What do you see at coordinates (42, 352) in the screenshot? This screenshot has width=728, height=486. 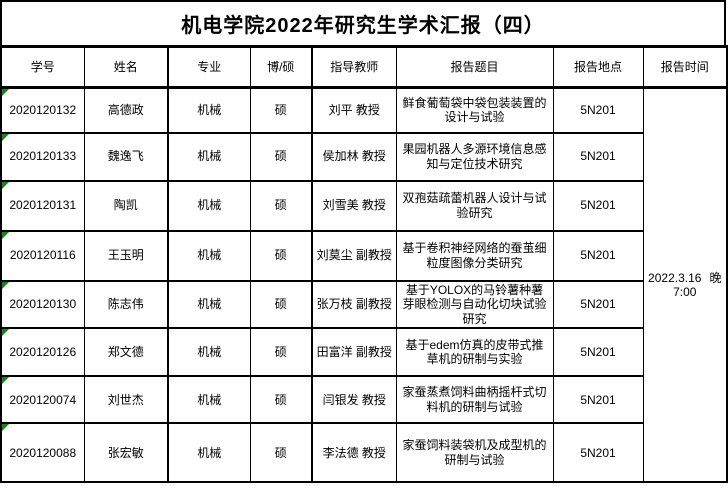 I see `cell-student-id: 2020120126` at bounding box center [42, 352].